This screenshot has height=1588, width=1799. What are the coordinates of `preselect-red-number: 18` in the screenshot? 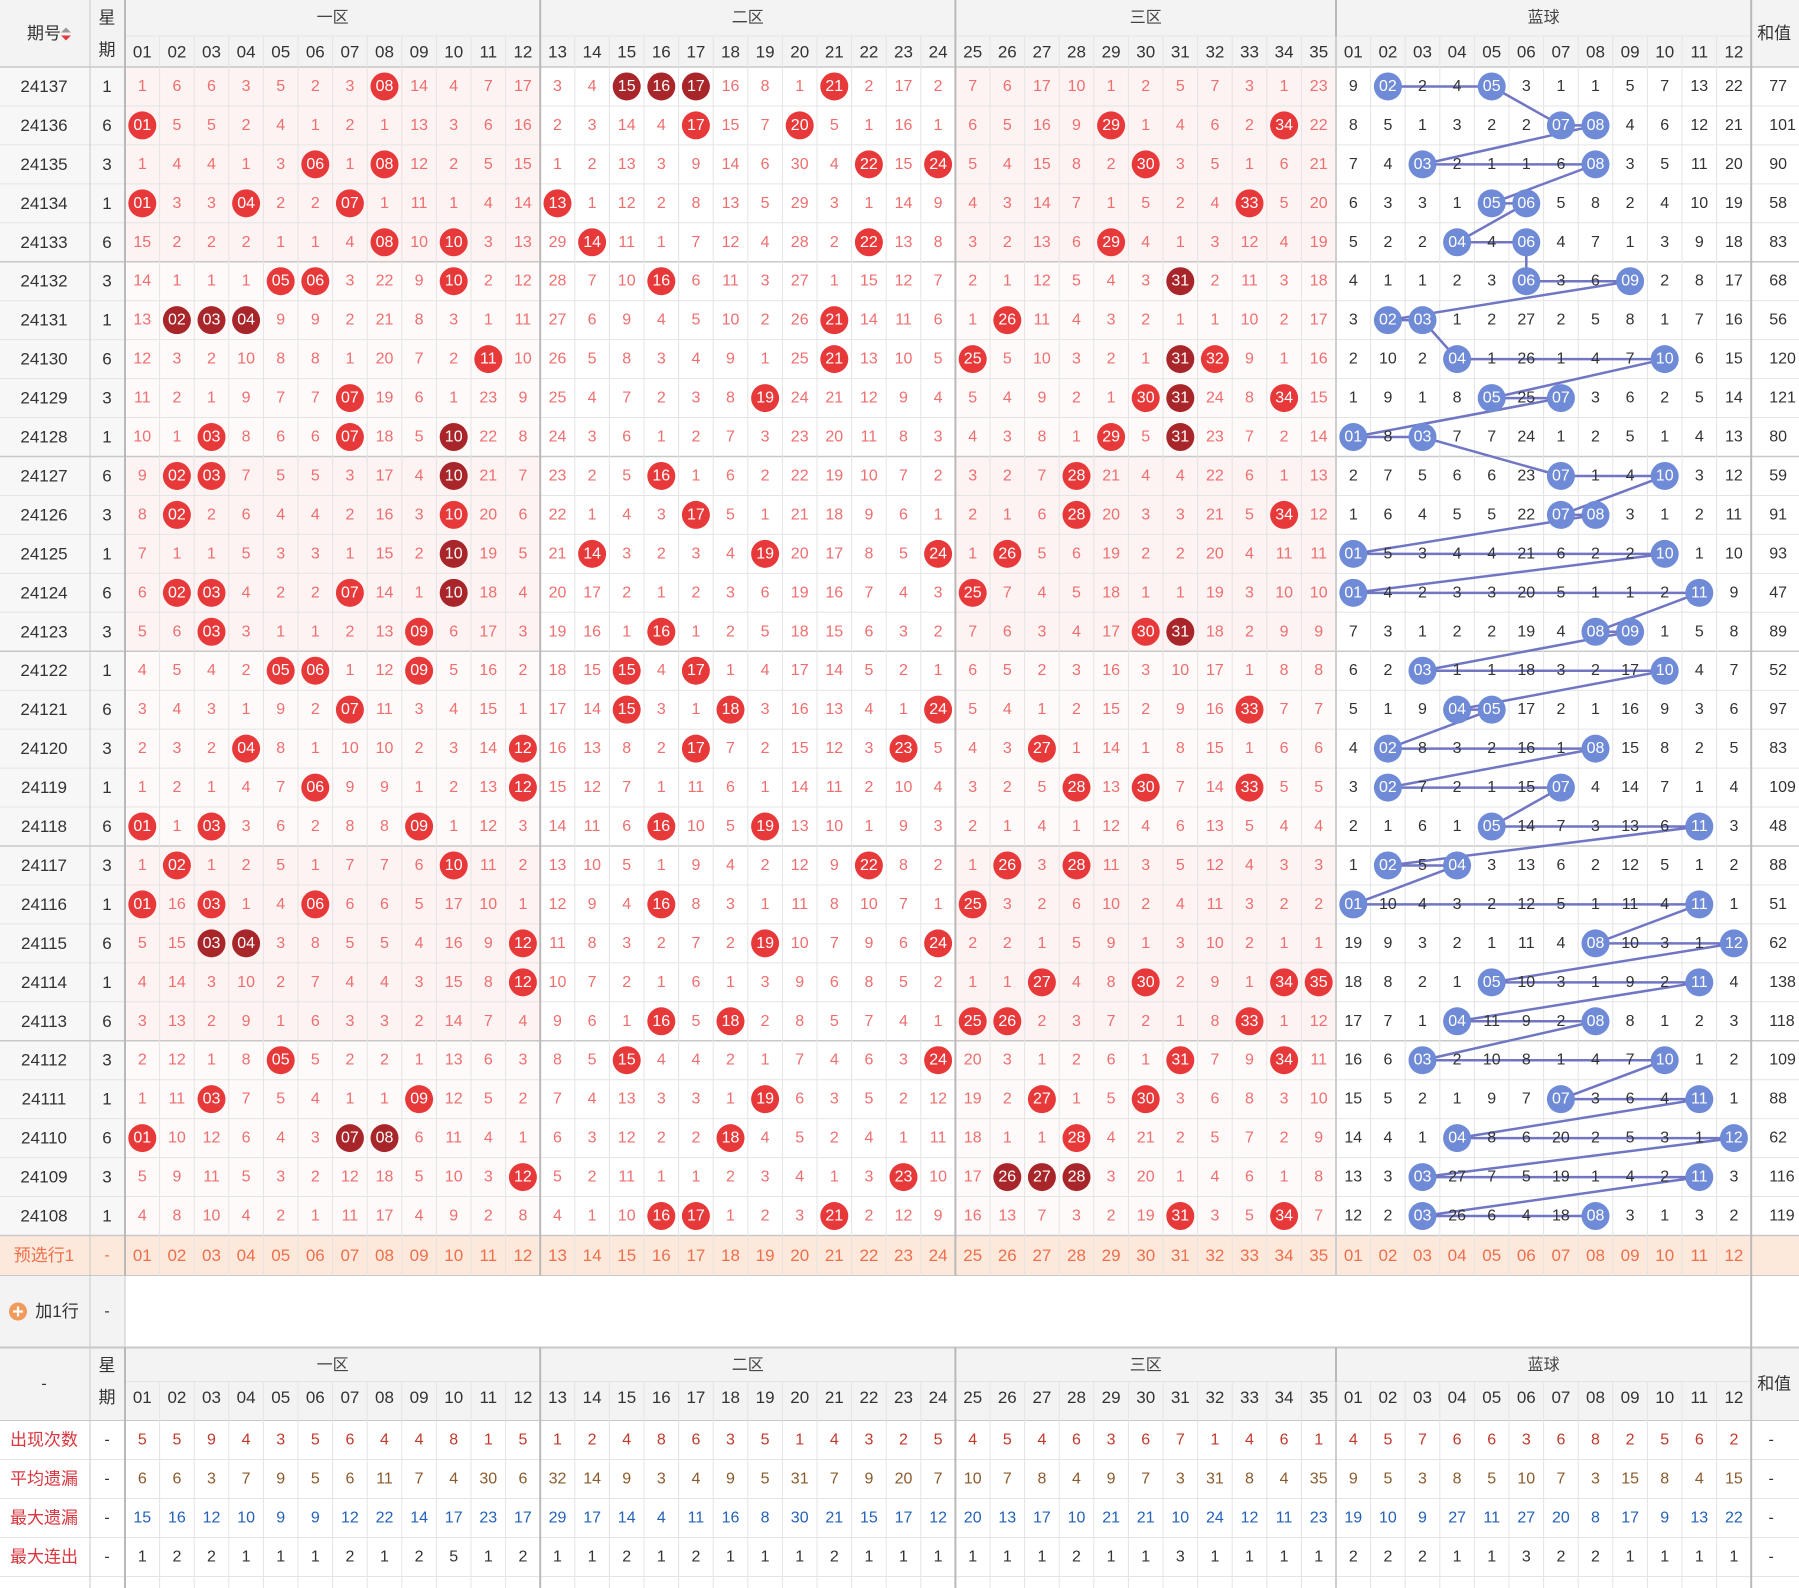 It's located at (730, 1255).